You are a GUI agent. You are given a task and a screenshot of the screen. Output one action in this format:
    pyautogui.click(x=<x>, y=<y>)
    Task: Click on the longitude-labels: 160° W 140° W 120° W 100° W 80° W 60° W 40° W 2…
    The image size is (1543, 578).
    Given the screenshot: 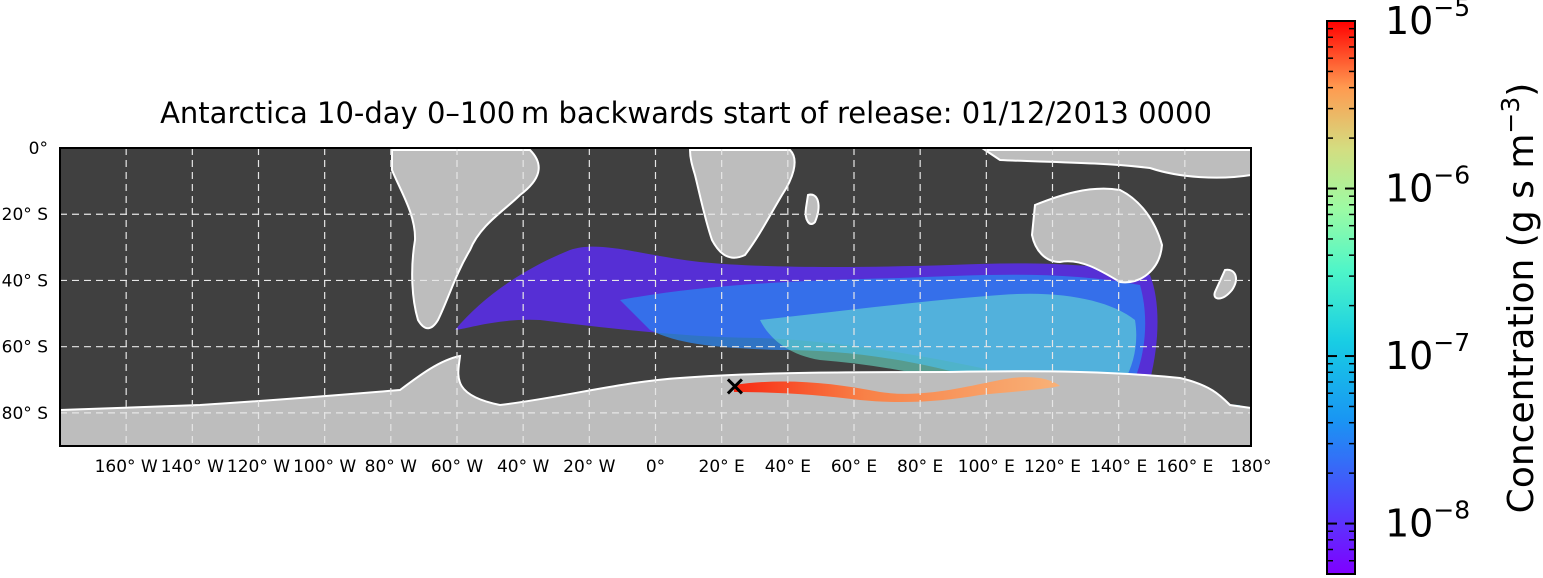 What is the action you would take?
    pyautogui.click(x=683, y=467)
    